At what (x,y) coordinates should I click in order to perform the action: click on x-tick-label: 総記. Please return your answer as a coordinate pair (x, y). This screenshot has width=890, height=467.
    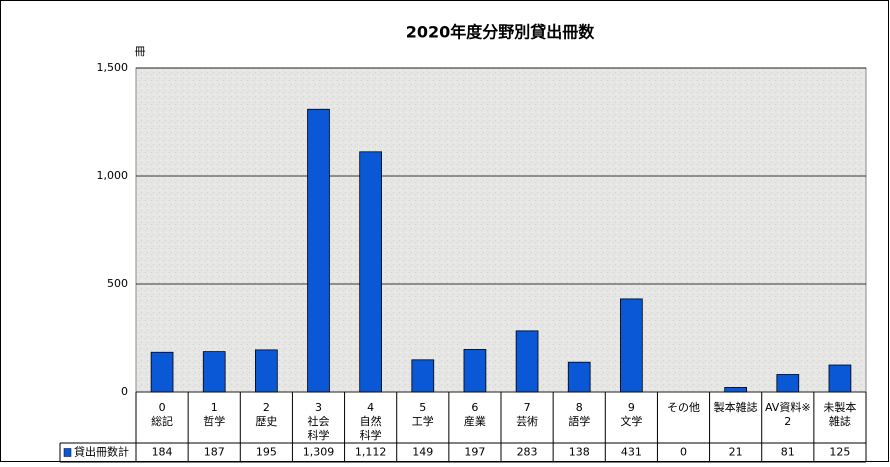
    Looking at the image, I should click on (162, 421).